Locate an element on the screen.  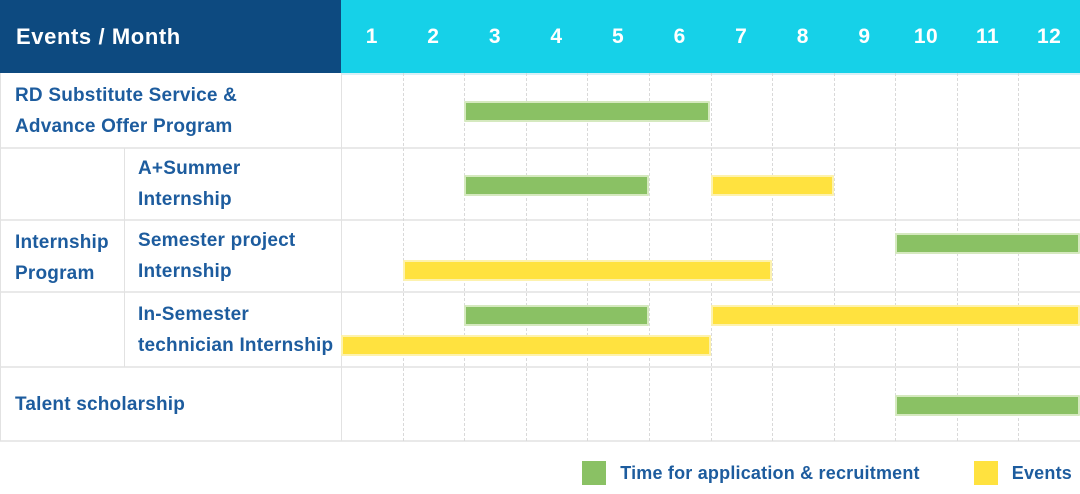
row-label-line: Program is located at coordinates (55, 273).